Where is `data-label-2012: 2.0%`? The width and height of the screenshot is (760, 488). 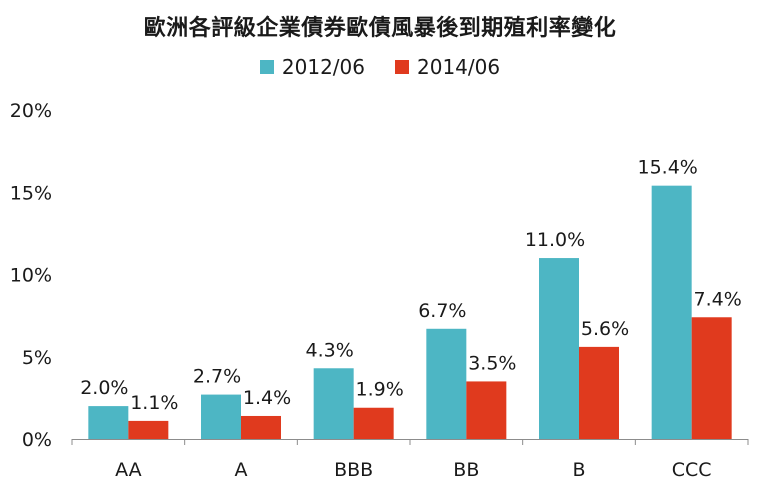 data-label-2012: 2.0% is located at coordinates (104, 388).